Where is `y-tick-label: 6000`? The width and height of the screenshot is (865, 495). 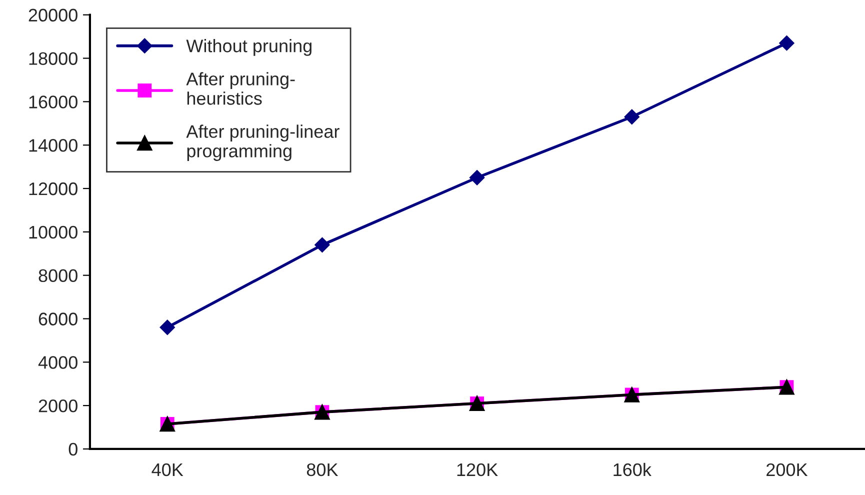 y-tick-label: 6000 is located at coordinates (58, 319).